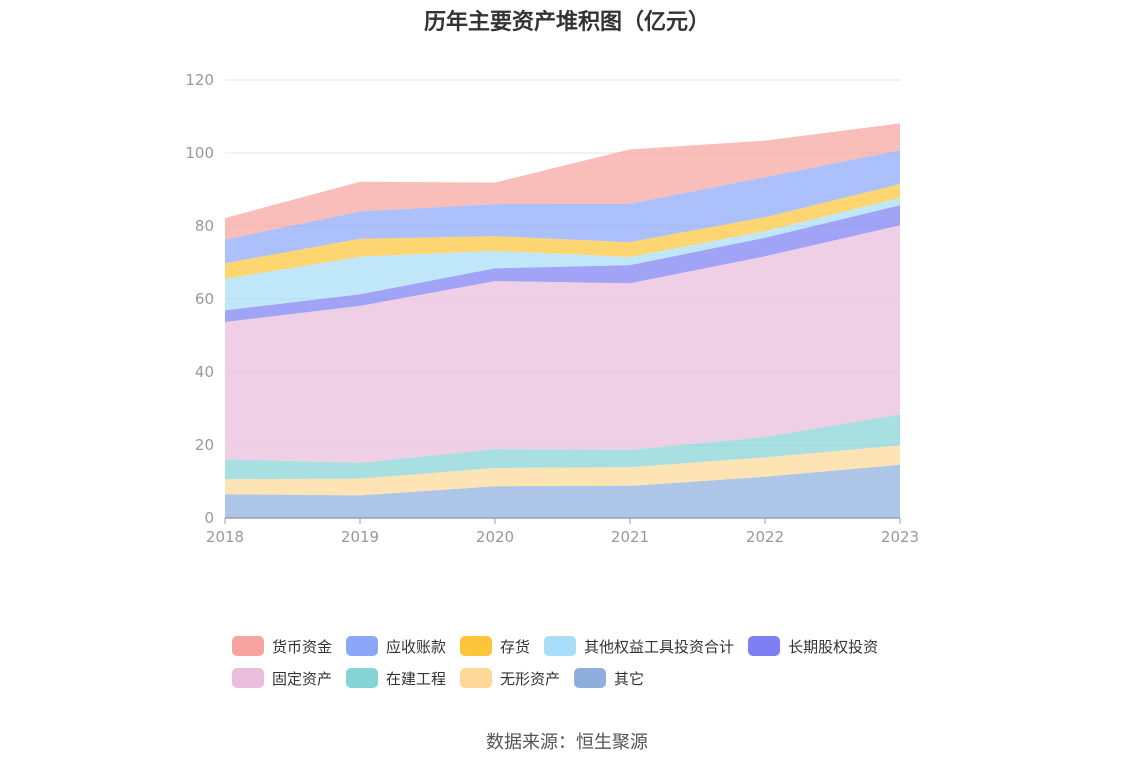  Describe the element at coordinates (302, 678) in the screenshot. I see `legend-label: 固定资产` at that location.